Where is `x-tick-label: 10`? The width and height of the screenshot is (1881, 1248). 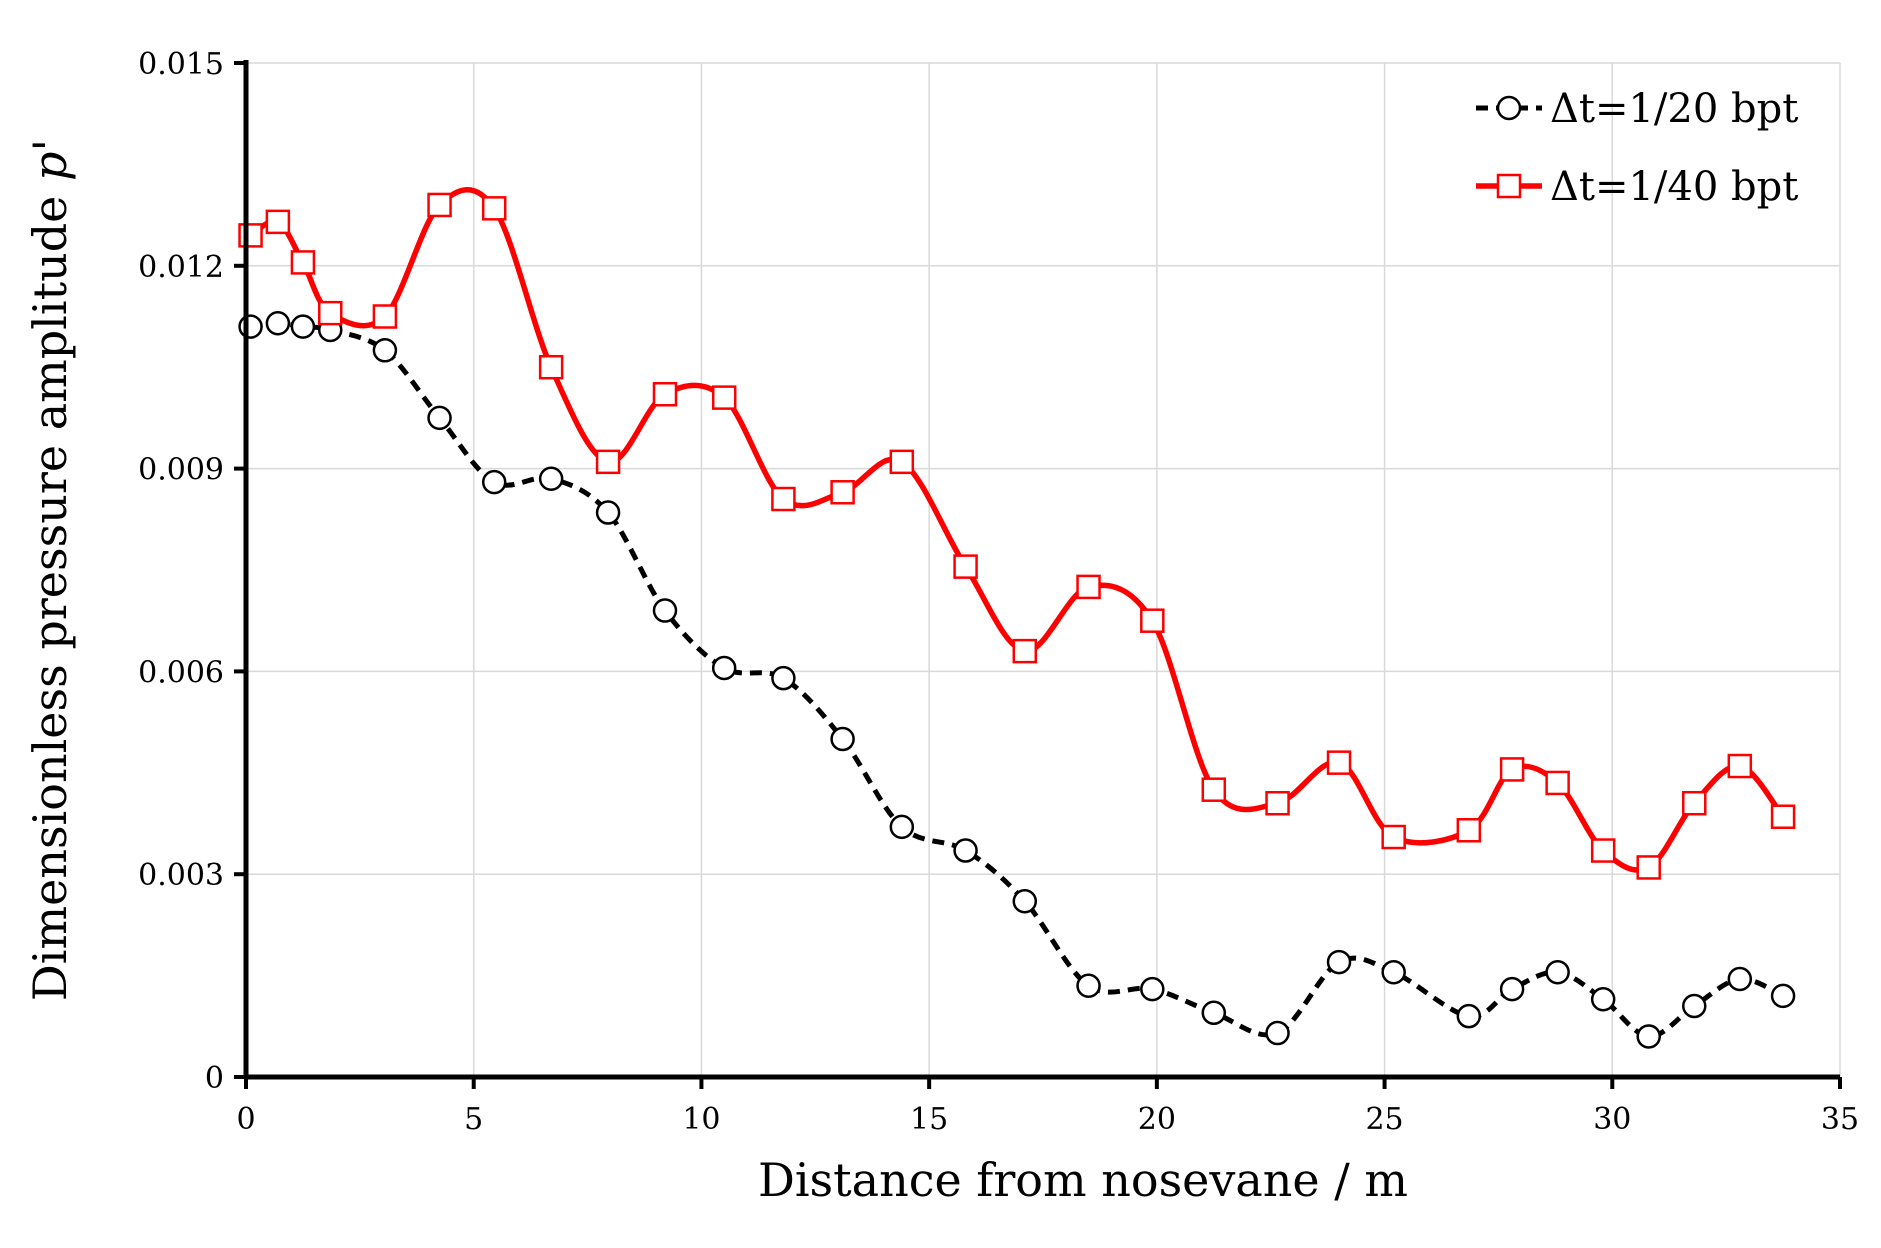 x-tick-label: 10 is located at coordinates (701, 1119).